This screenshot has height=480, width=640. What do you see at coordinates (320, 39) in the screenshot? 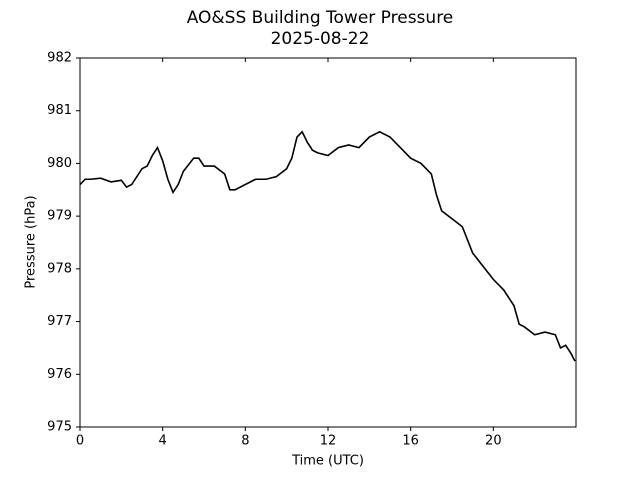
I see `chart-subtitle: 2025-08-22` at bounding box center [320, 39].